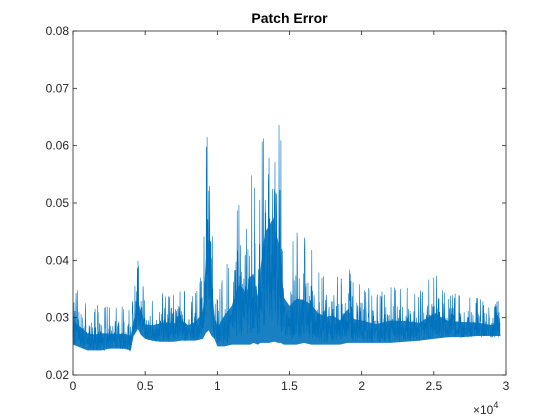  What do you see at coordinates (58, 260) in the screenshot?
I see `y-tick-label: 0.04` at bounding box center [58, 260].